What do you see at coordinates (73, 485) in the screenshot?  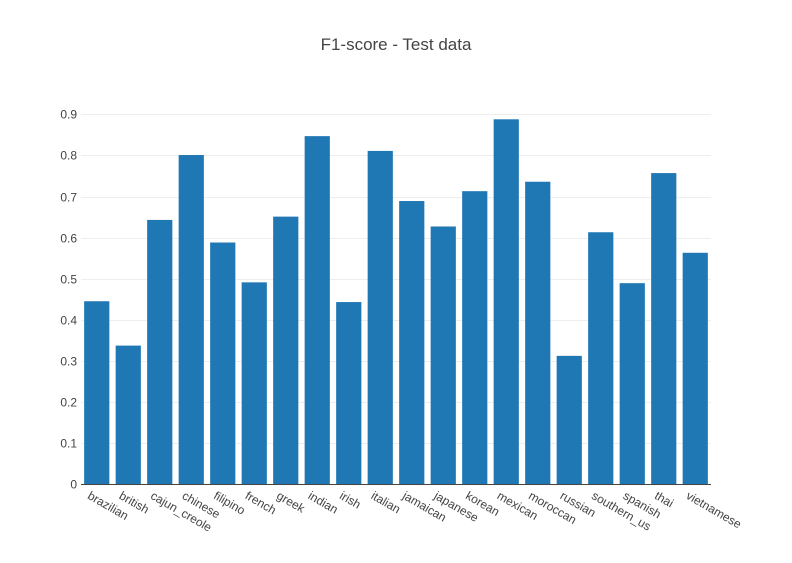 I see `y-tick-label: 0` at bounding box center [73, 485].